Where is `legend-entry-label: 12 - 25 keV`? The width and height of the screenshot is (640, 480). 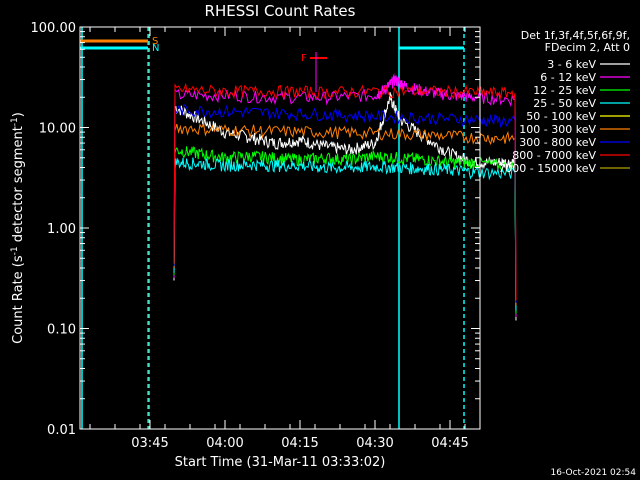
legend-entry-label: 12 - 25 keV is located at coordinates (564, 90).